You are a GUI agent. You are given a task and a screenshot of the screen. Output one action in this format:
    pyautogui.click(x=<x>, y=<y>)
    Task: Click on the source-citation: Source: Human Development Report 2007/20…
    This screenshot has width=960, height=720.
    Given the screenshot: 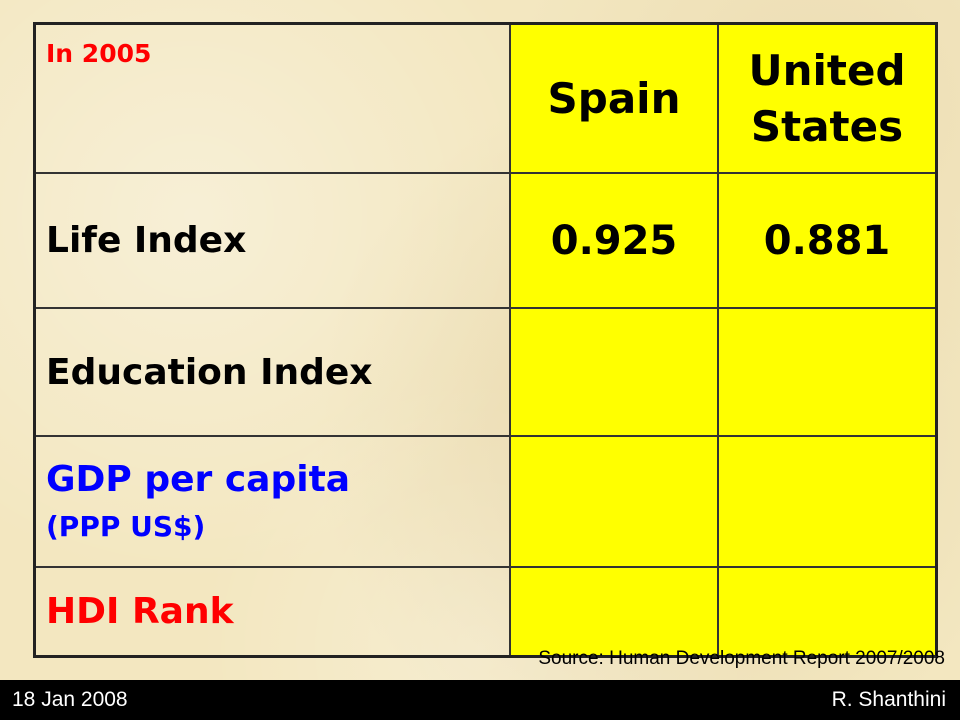 What is the action you would take?
    pyautogui.click(x=741, y=658)
    